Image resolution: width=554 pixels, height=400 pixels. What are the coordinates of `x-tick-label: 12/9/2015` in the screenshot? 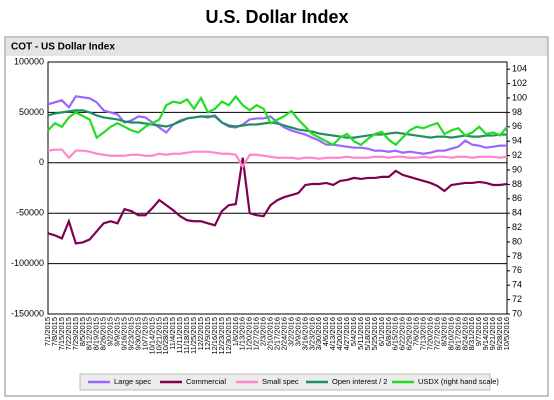 It's located at (207, 333).